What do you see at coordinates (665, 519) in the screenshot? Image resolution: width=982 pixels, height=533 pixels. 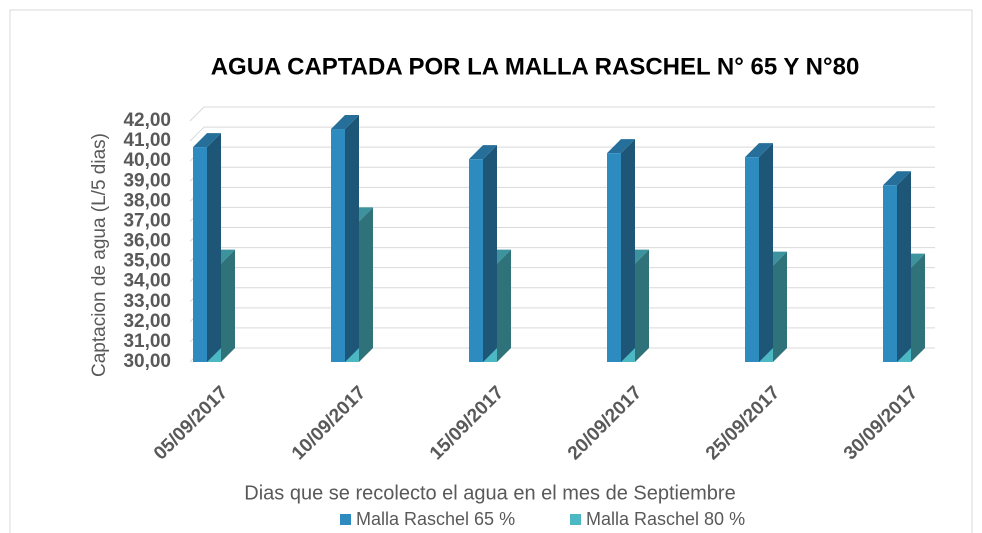 I see `legend-label: Malla Raschel 80 %` at bounding box center [665, 519].